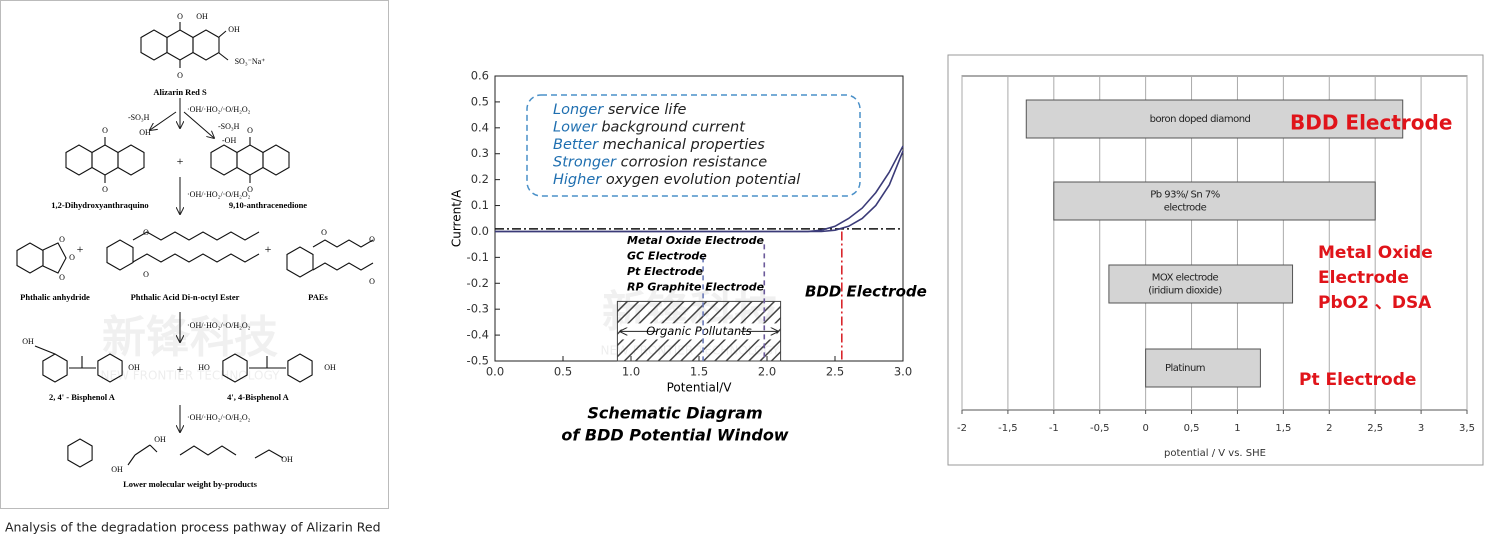  What do you see at coordinates (962, 428) in the screenshot?
I see `x-tick-label: -2` at bounding box center [962, 428].